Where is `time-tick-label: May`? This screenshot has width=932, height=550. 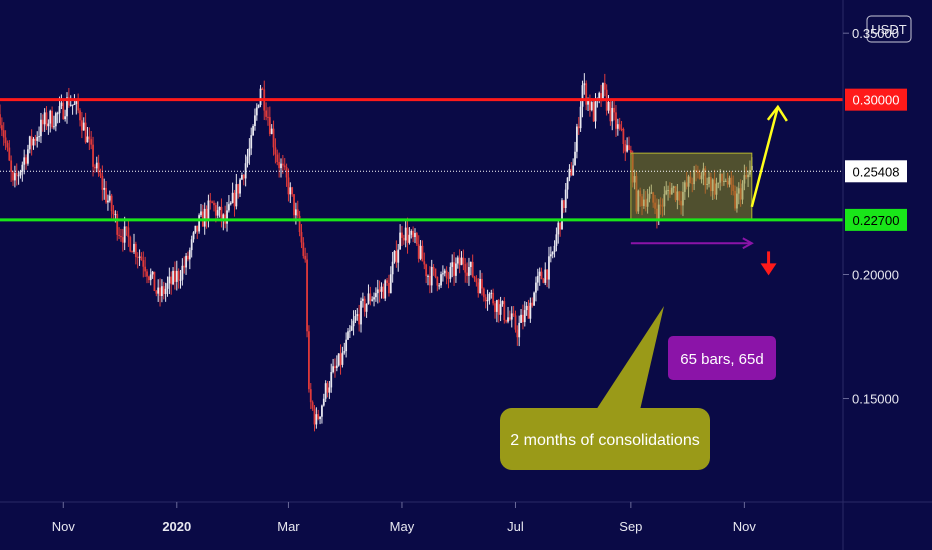
time-tick-label: May is located at coordinates (402, 526).